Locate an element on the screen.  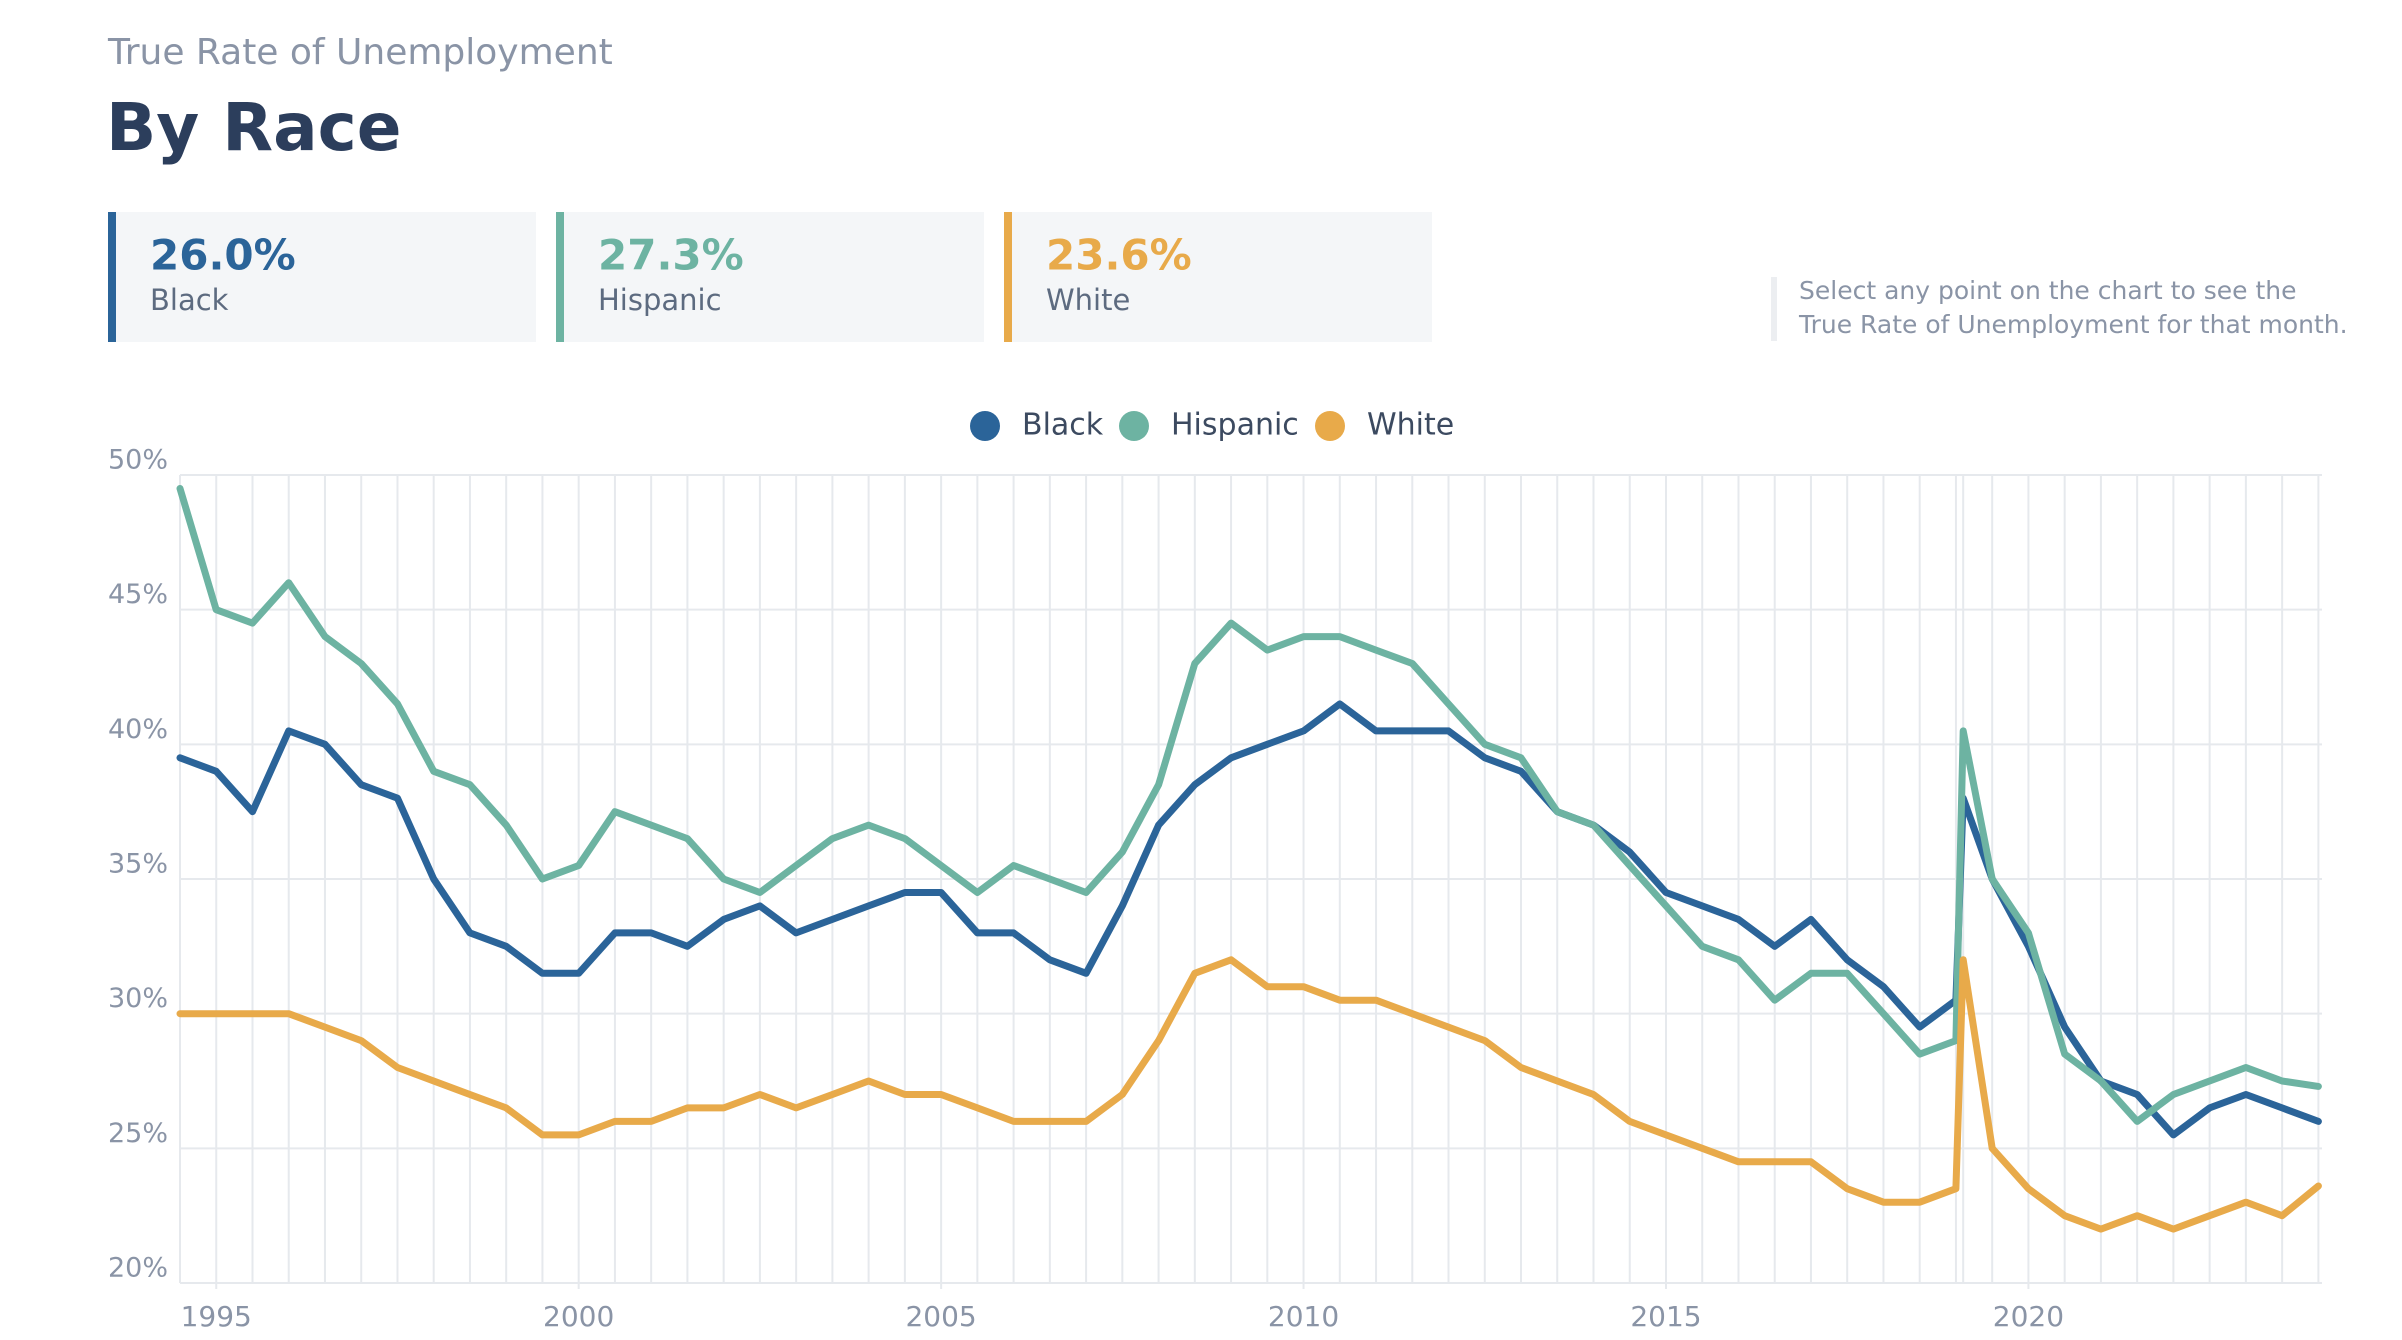
card-value: 23.6% is located at coordinates (1119, 255).